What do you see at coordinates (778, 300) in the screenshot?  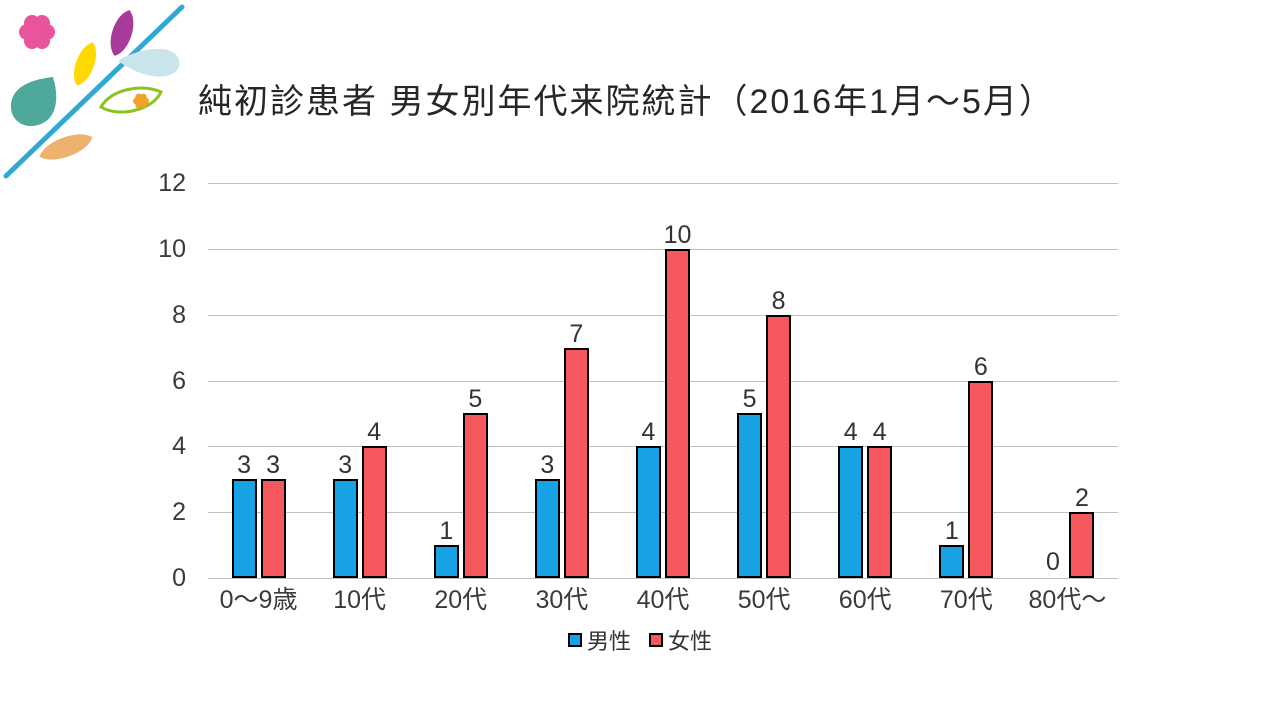 I see `bar-value-label: 8` at bounding box center [778, 300].